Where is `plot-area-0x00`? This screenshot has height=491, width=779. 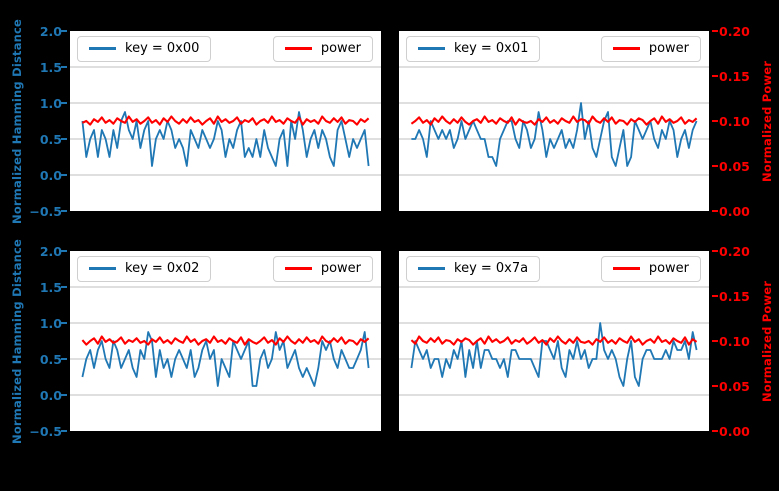
plot-area-0x00 is located at coordinates (225, 121).